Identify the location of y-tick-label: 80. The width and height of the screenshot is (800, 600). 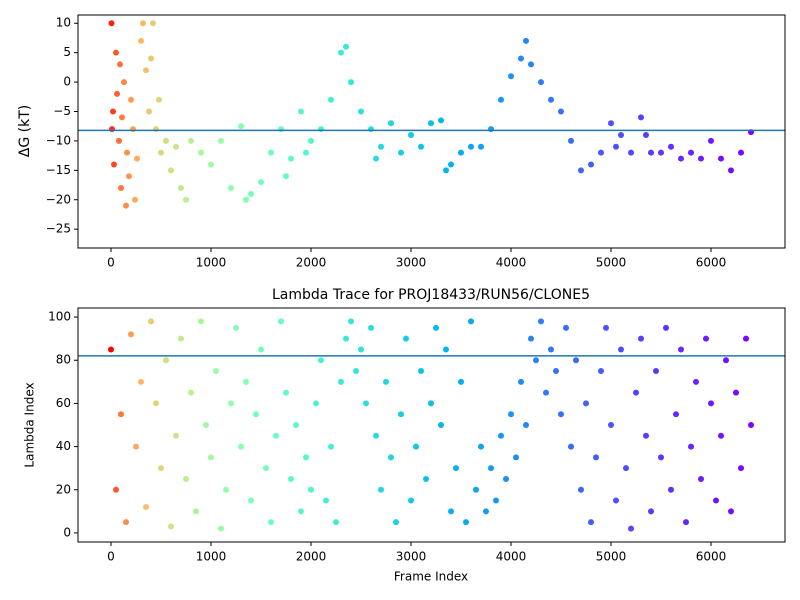
(63, 360).